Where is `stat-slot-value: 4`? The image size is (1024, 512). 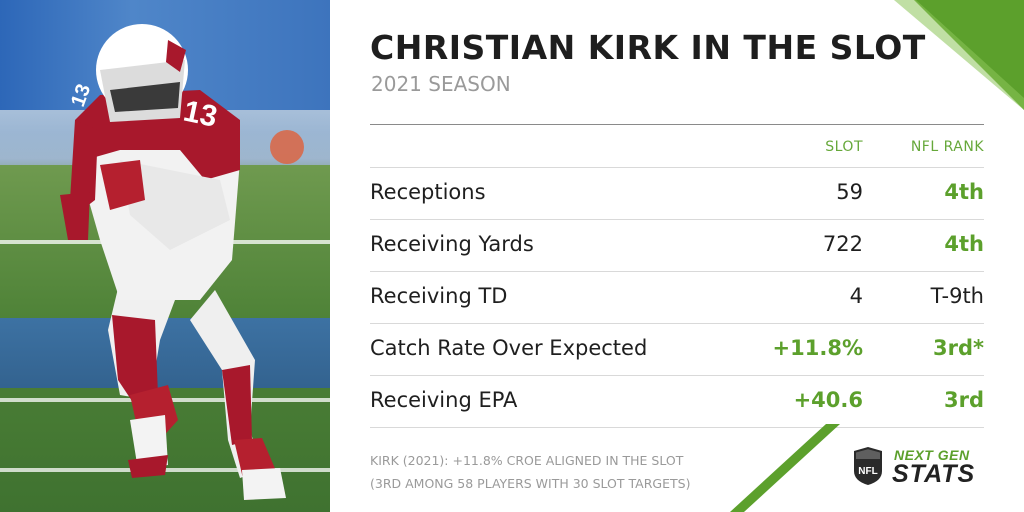 stat-slot-value: 4 is located at coordinates (856, 296).